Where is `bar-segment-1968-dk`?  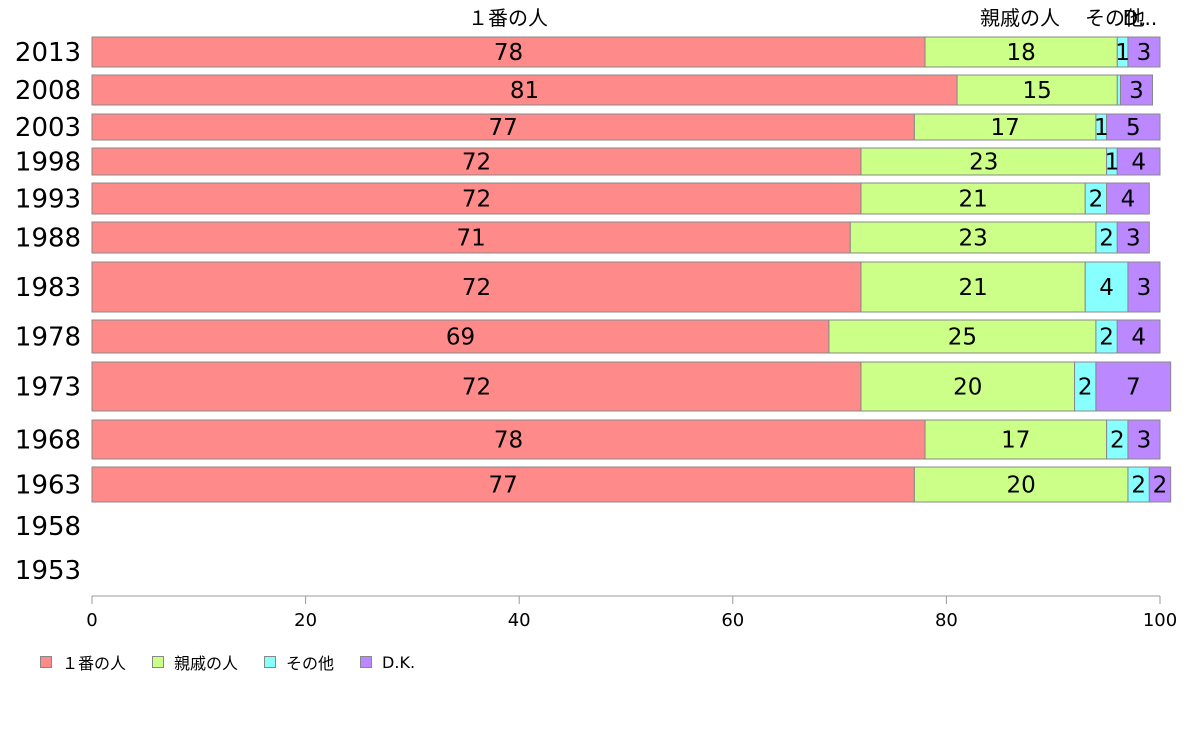
bar-segment-1968-dk is located at coordinates (1144, 439).